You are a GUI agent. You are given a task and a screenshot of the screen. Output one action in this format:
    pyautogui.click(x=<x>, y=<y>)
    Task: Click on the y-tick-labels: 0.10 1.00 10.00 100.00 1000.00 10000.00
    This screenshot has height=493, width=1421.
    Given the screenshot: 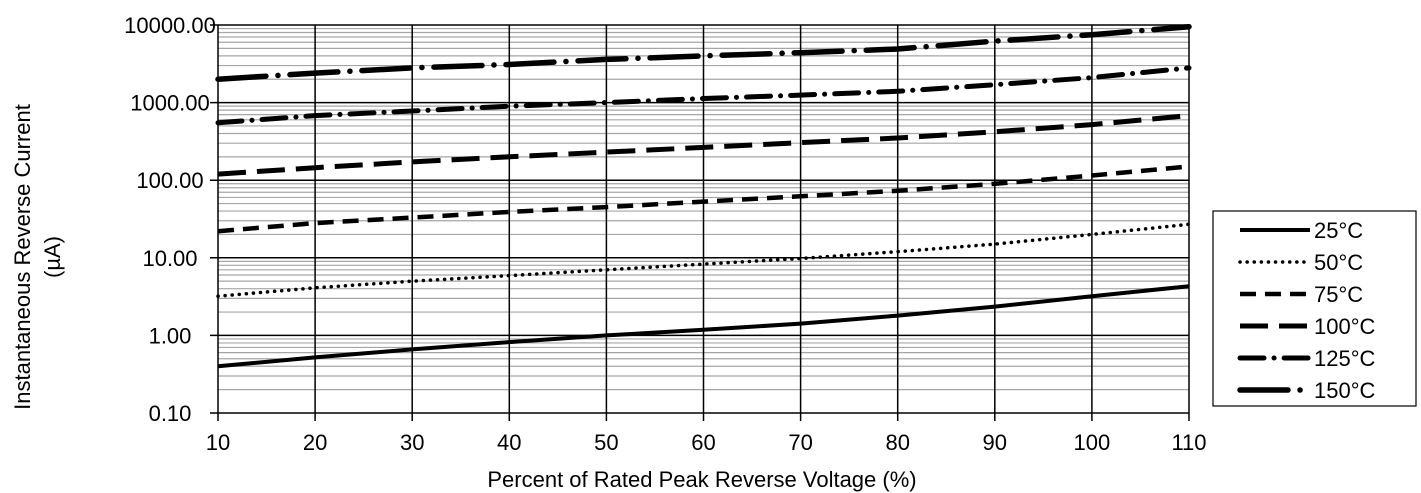 What is the action you would take?
    pyautogui.click(x=170, y=219)
    